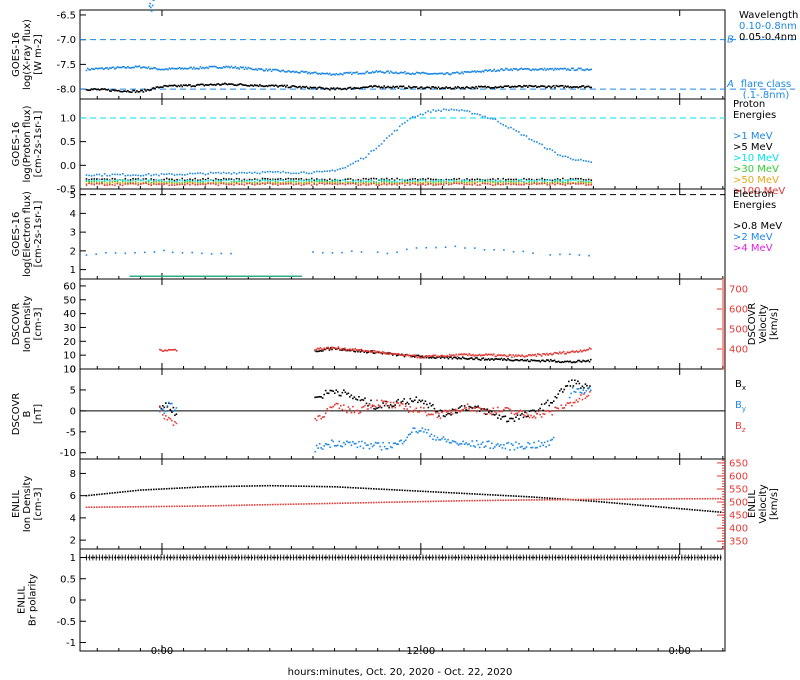 This screenshot has height=680, width=800. What do you see at coordinates (679, 651) in the screenshot?
I see `time-tick-label: 0:00` at bounding box center [679, 651].